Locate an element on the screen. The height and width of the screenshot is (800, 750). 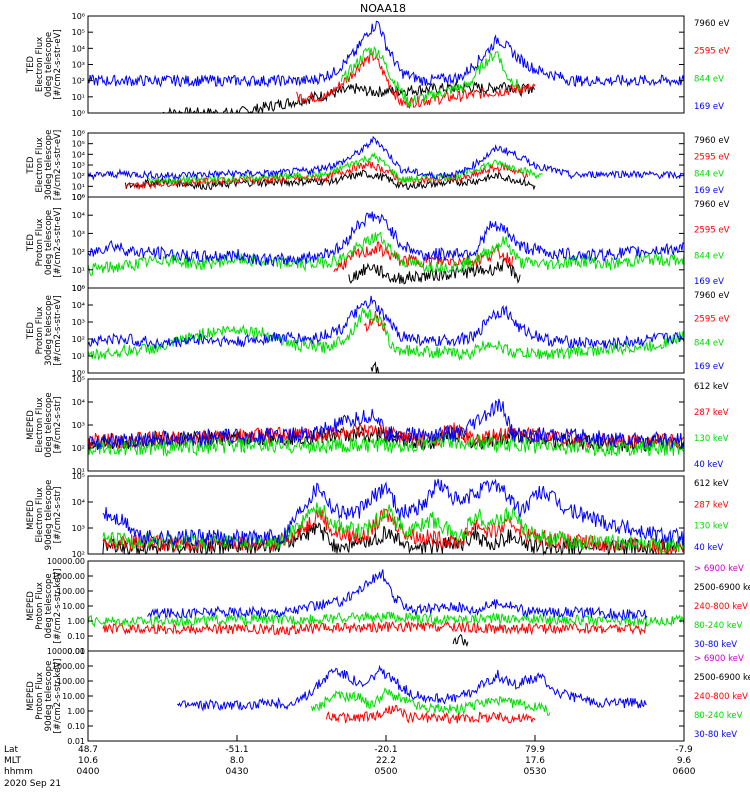
y-tick-label: 10.00 is located at coordinates (73, 606).